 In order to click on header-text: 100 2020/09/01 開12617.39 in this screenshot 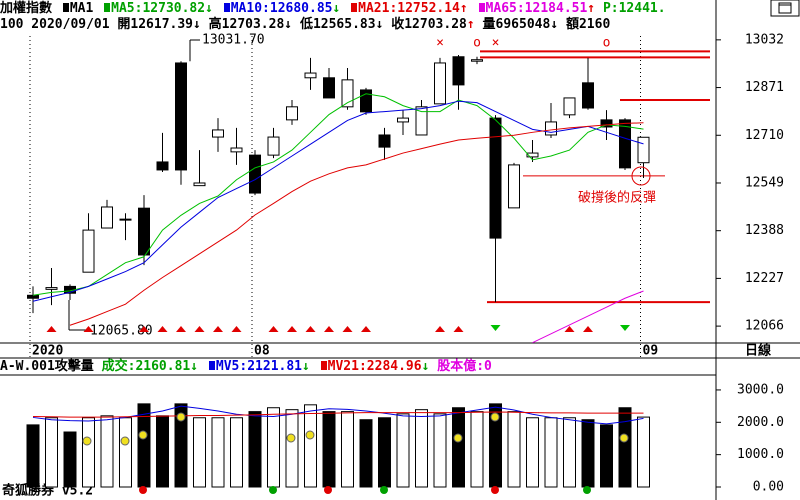, I will do `click(97, 24)`.